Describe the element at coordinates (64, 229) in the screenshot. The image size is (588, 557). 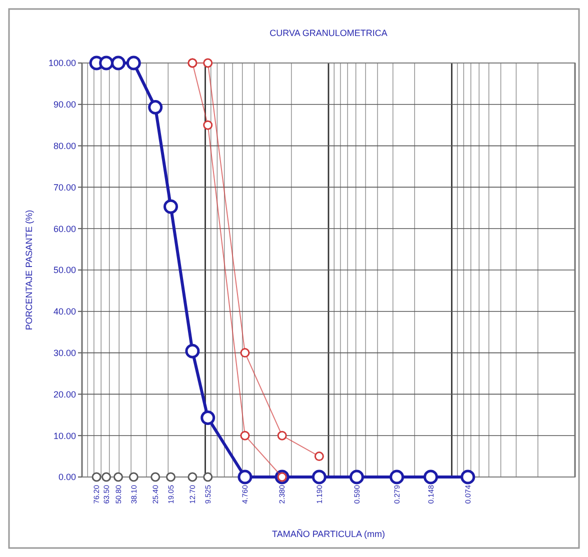
I see `y-tick-label: 60.00` at that location.